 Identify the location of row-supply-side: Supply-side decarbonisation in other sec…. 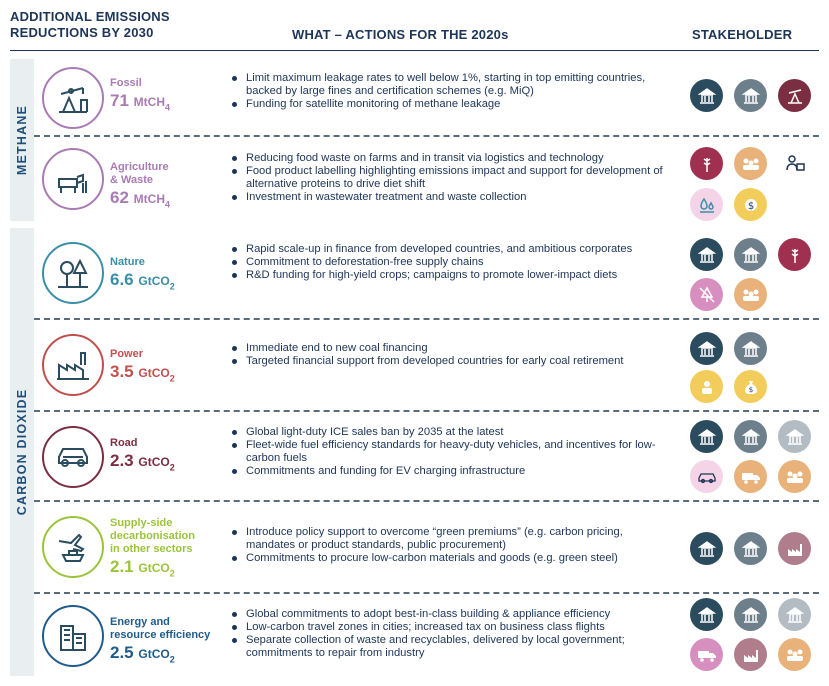
(426, 548).